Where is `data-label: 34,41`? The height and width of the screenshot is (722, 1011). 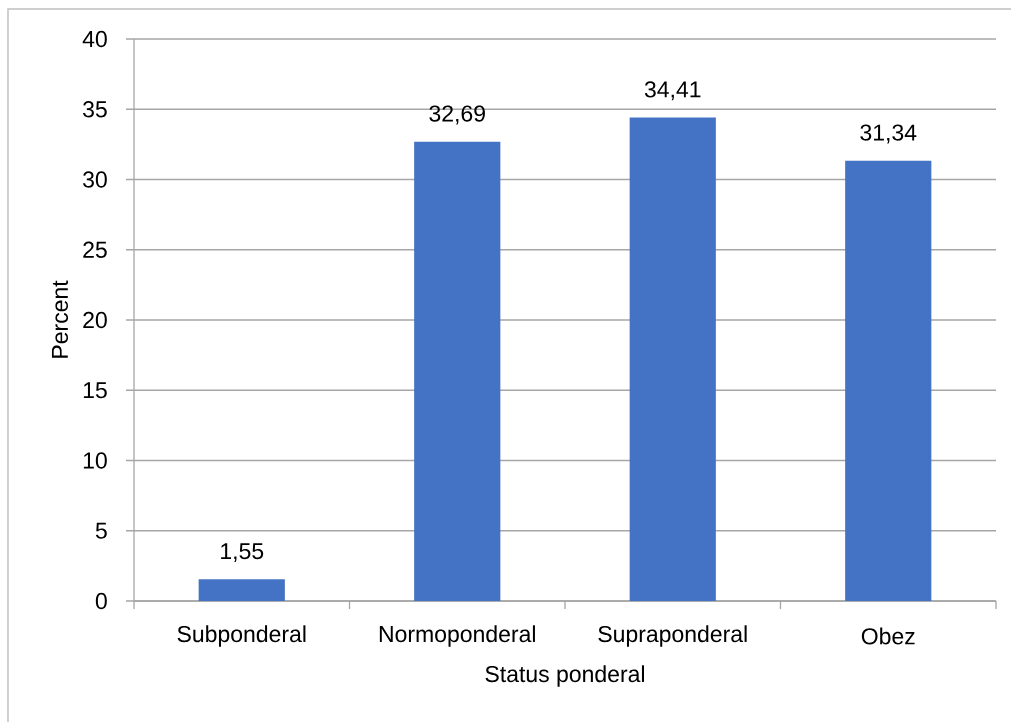 data-label: 34,41 is located at coordinates (672, 91).